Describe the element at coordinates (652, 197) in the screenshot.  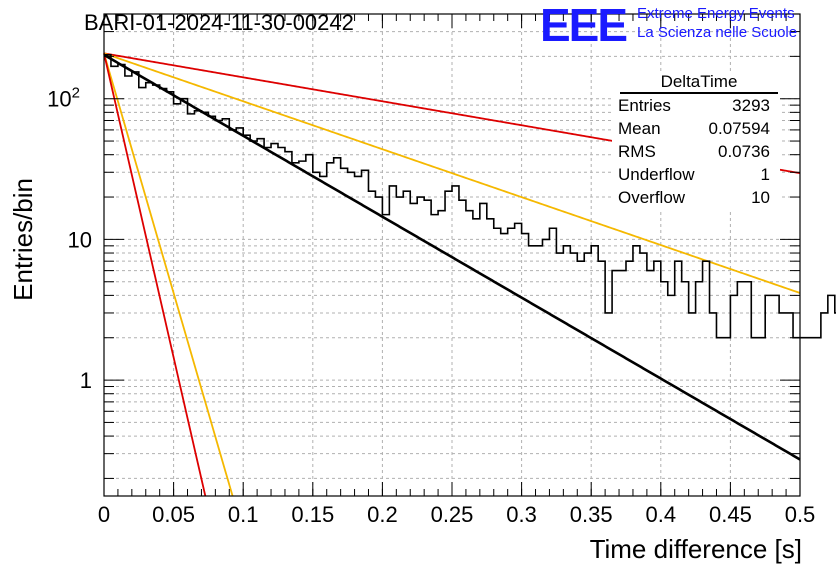
I see `stats-label: Overflow` at that location.